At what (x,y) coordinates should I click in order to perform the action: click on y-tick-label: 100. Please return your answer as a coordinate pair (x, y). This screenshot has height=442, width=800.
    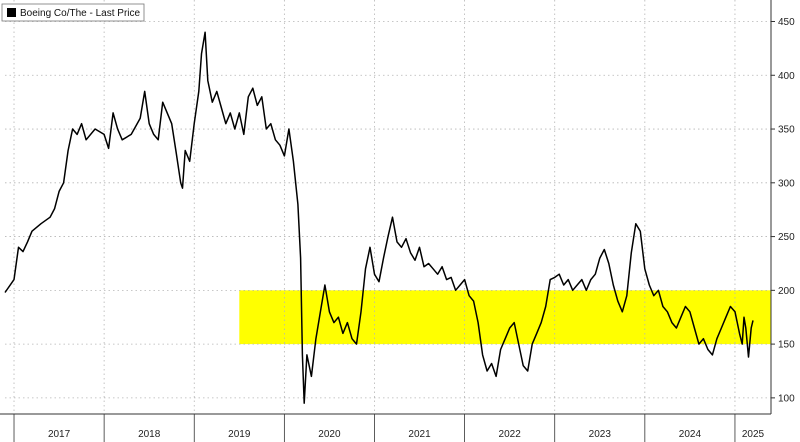
    Looking at the image, I should click on (786, 398).